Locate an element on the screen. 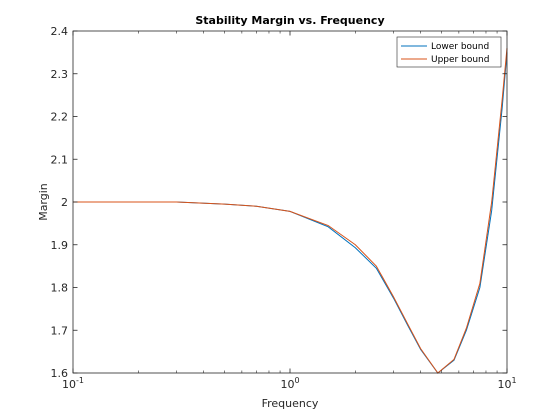 Image resolution: width=560 pixels, height=420 pixels. y-tick-label: 2.4 is located at coordinates (60, 31).